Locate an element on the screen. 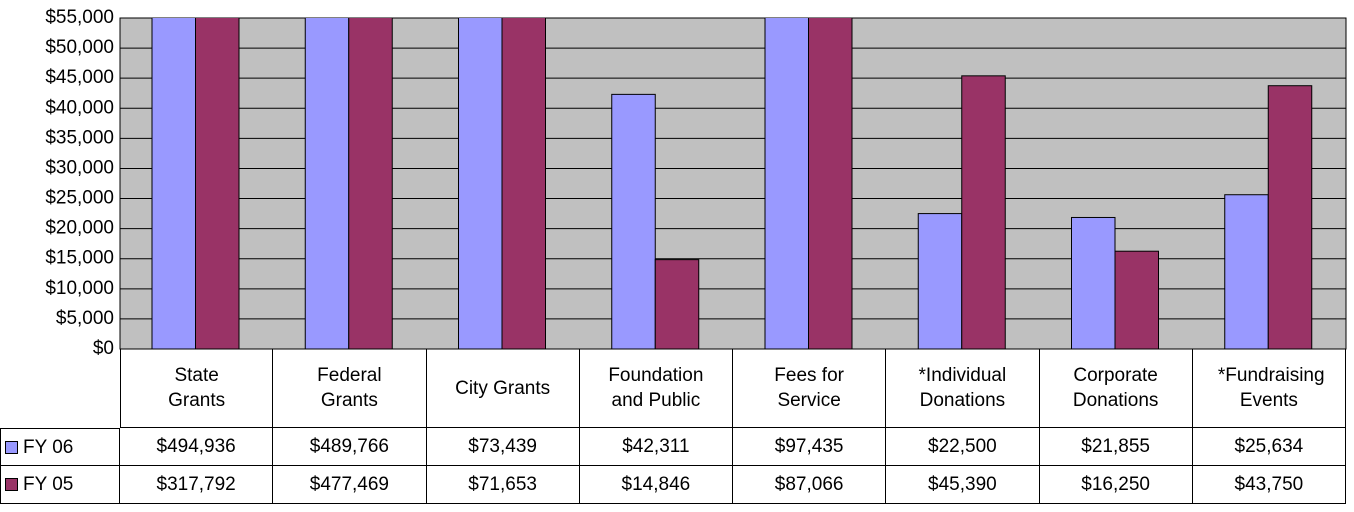 This screenshot has height=512, width=1354. value-cell: $16,250 is located at coordinates (1116, 485).